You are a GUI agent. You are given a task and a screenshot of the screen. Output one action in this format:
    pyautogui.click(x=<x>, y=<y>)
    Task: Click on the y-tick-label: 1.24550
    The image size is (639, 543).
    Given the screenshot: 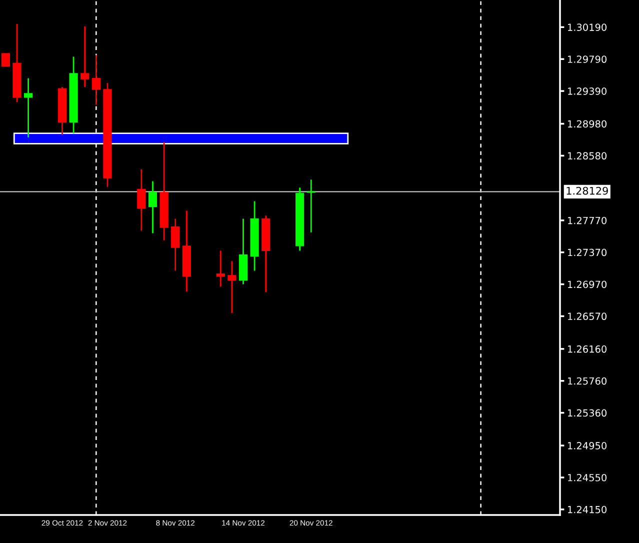 What is the action you would take?
    pyautogui.click(x=587, y=478)
    